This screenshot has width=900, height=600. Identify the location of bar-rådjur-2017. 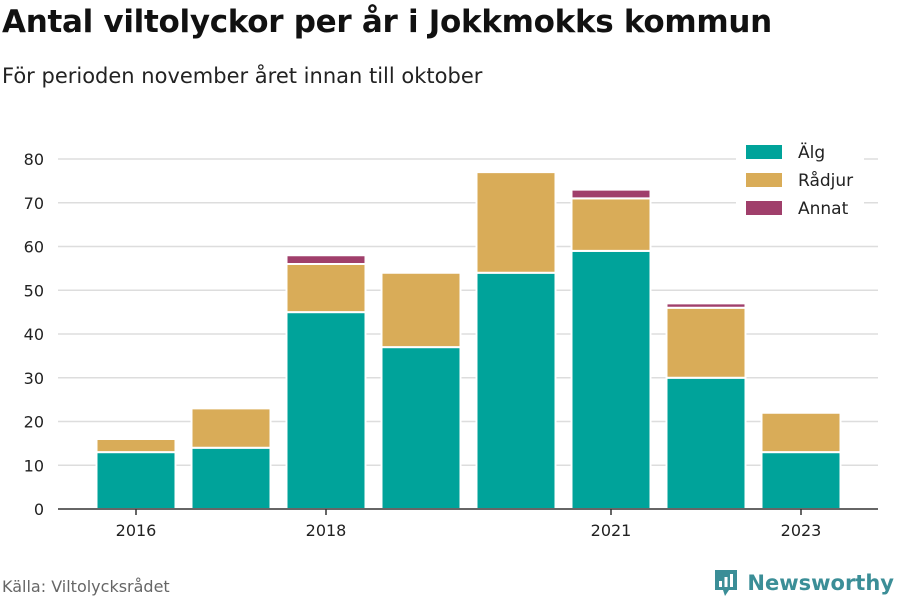
(231, 428).